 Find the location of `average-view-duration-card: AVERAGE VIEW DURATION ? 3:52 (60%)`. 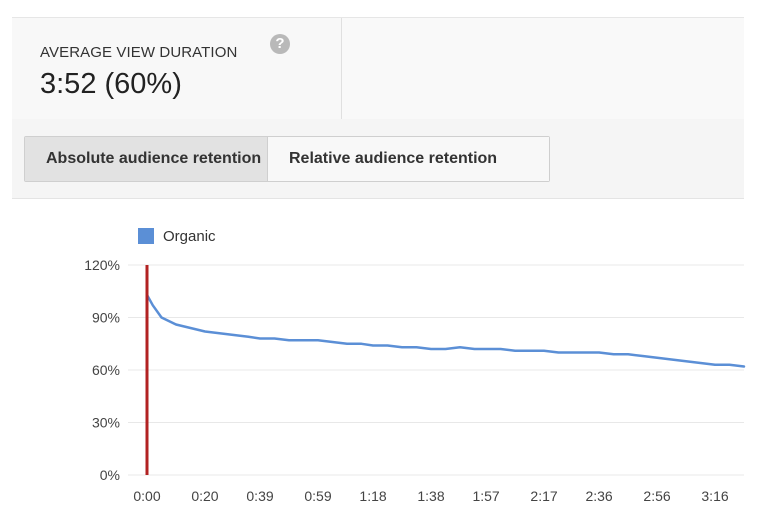

average-view-duration-card: AVERAGE VIEW DURATION ? 3:52 (60%) is located at coordinates (177, 68).